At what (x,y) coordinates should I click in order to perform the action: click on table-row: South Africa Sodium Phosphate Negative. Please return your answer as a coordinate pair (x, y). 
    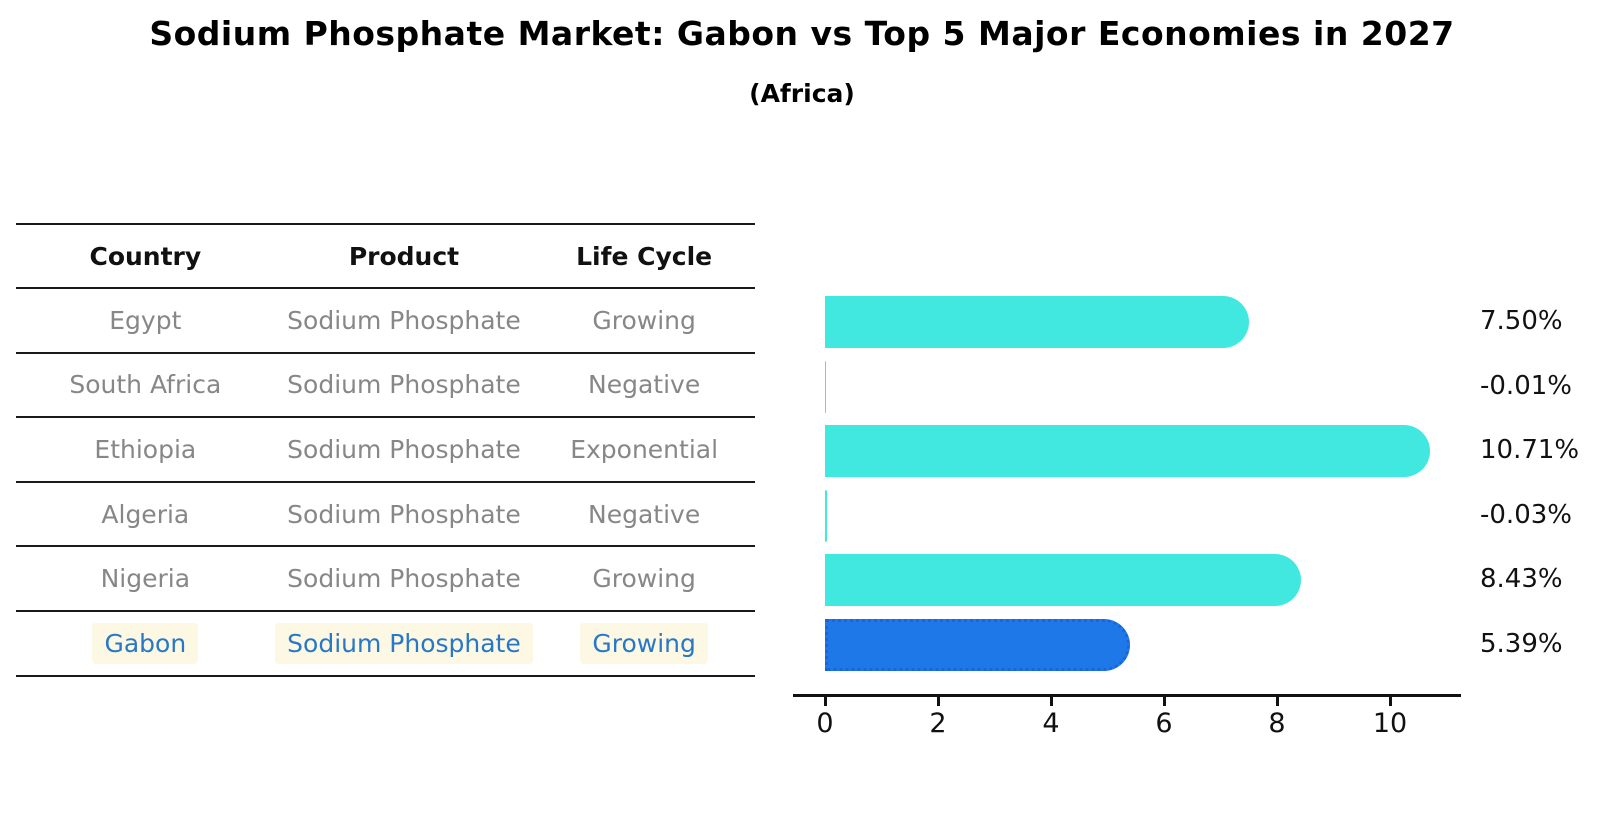
    Looking at the image, I should click on (385, 386).